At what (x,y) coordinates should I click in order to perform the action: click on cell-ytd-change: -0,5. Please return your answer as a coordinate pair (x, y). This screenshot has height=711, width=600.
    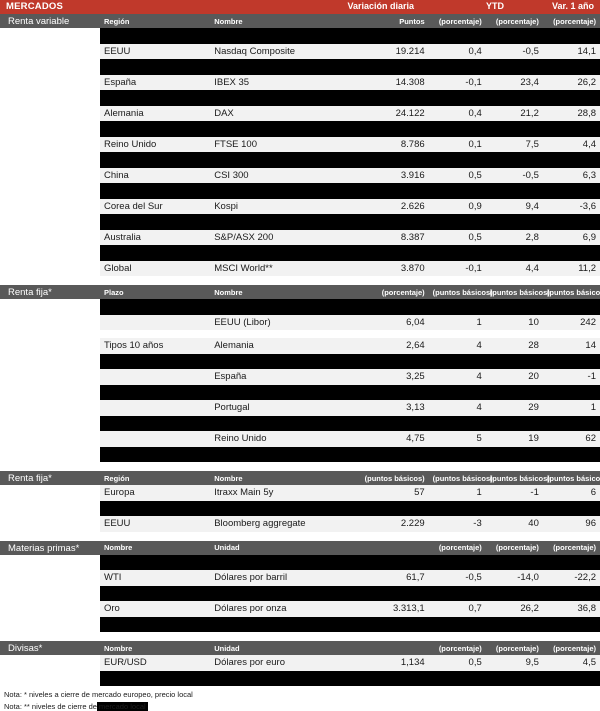
    Looking at the image, I should click on (514, 51).